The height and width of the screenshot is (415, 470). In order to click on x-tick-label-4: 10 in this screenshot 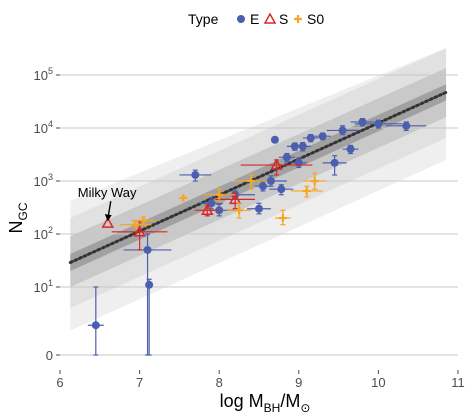, I will do `click(378, 382)`.